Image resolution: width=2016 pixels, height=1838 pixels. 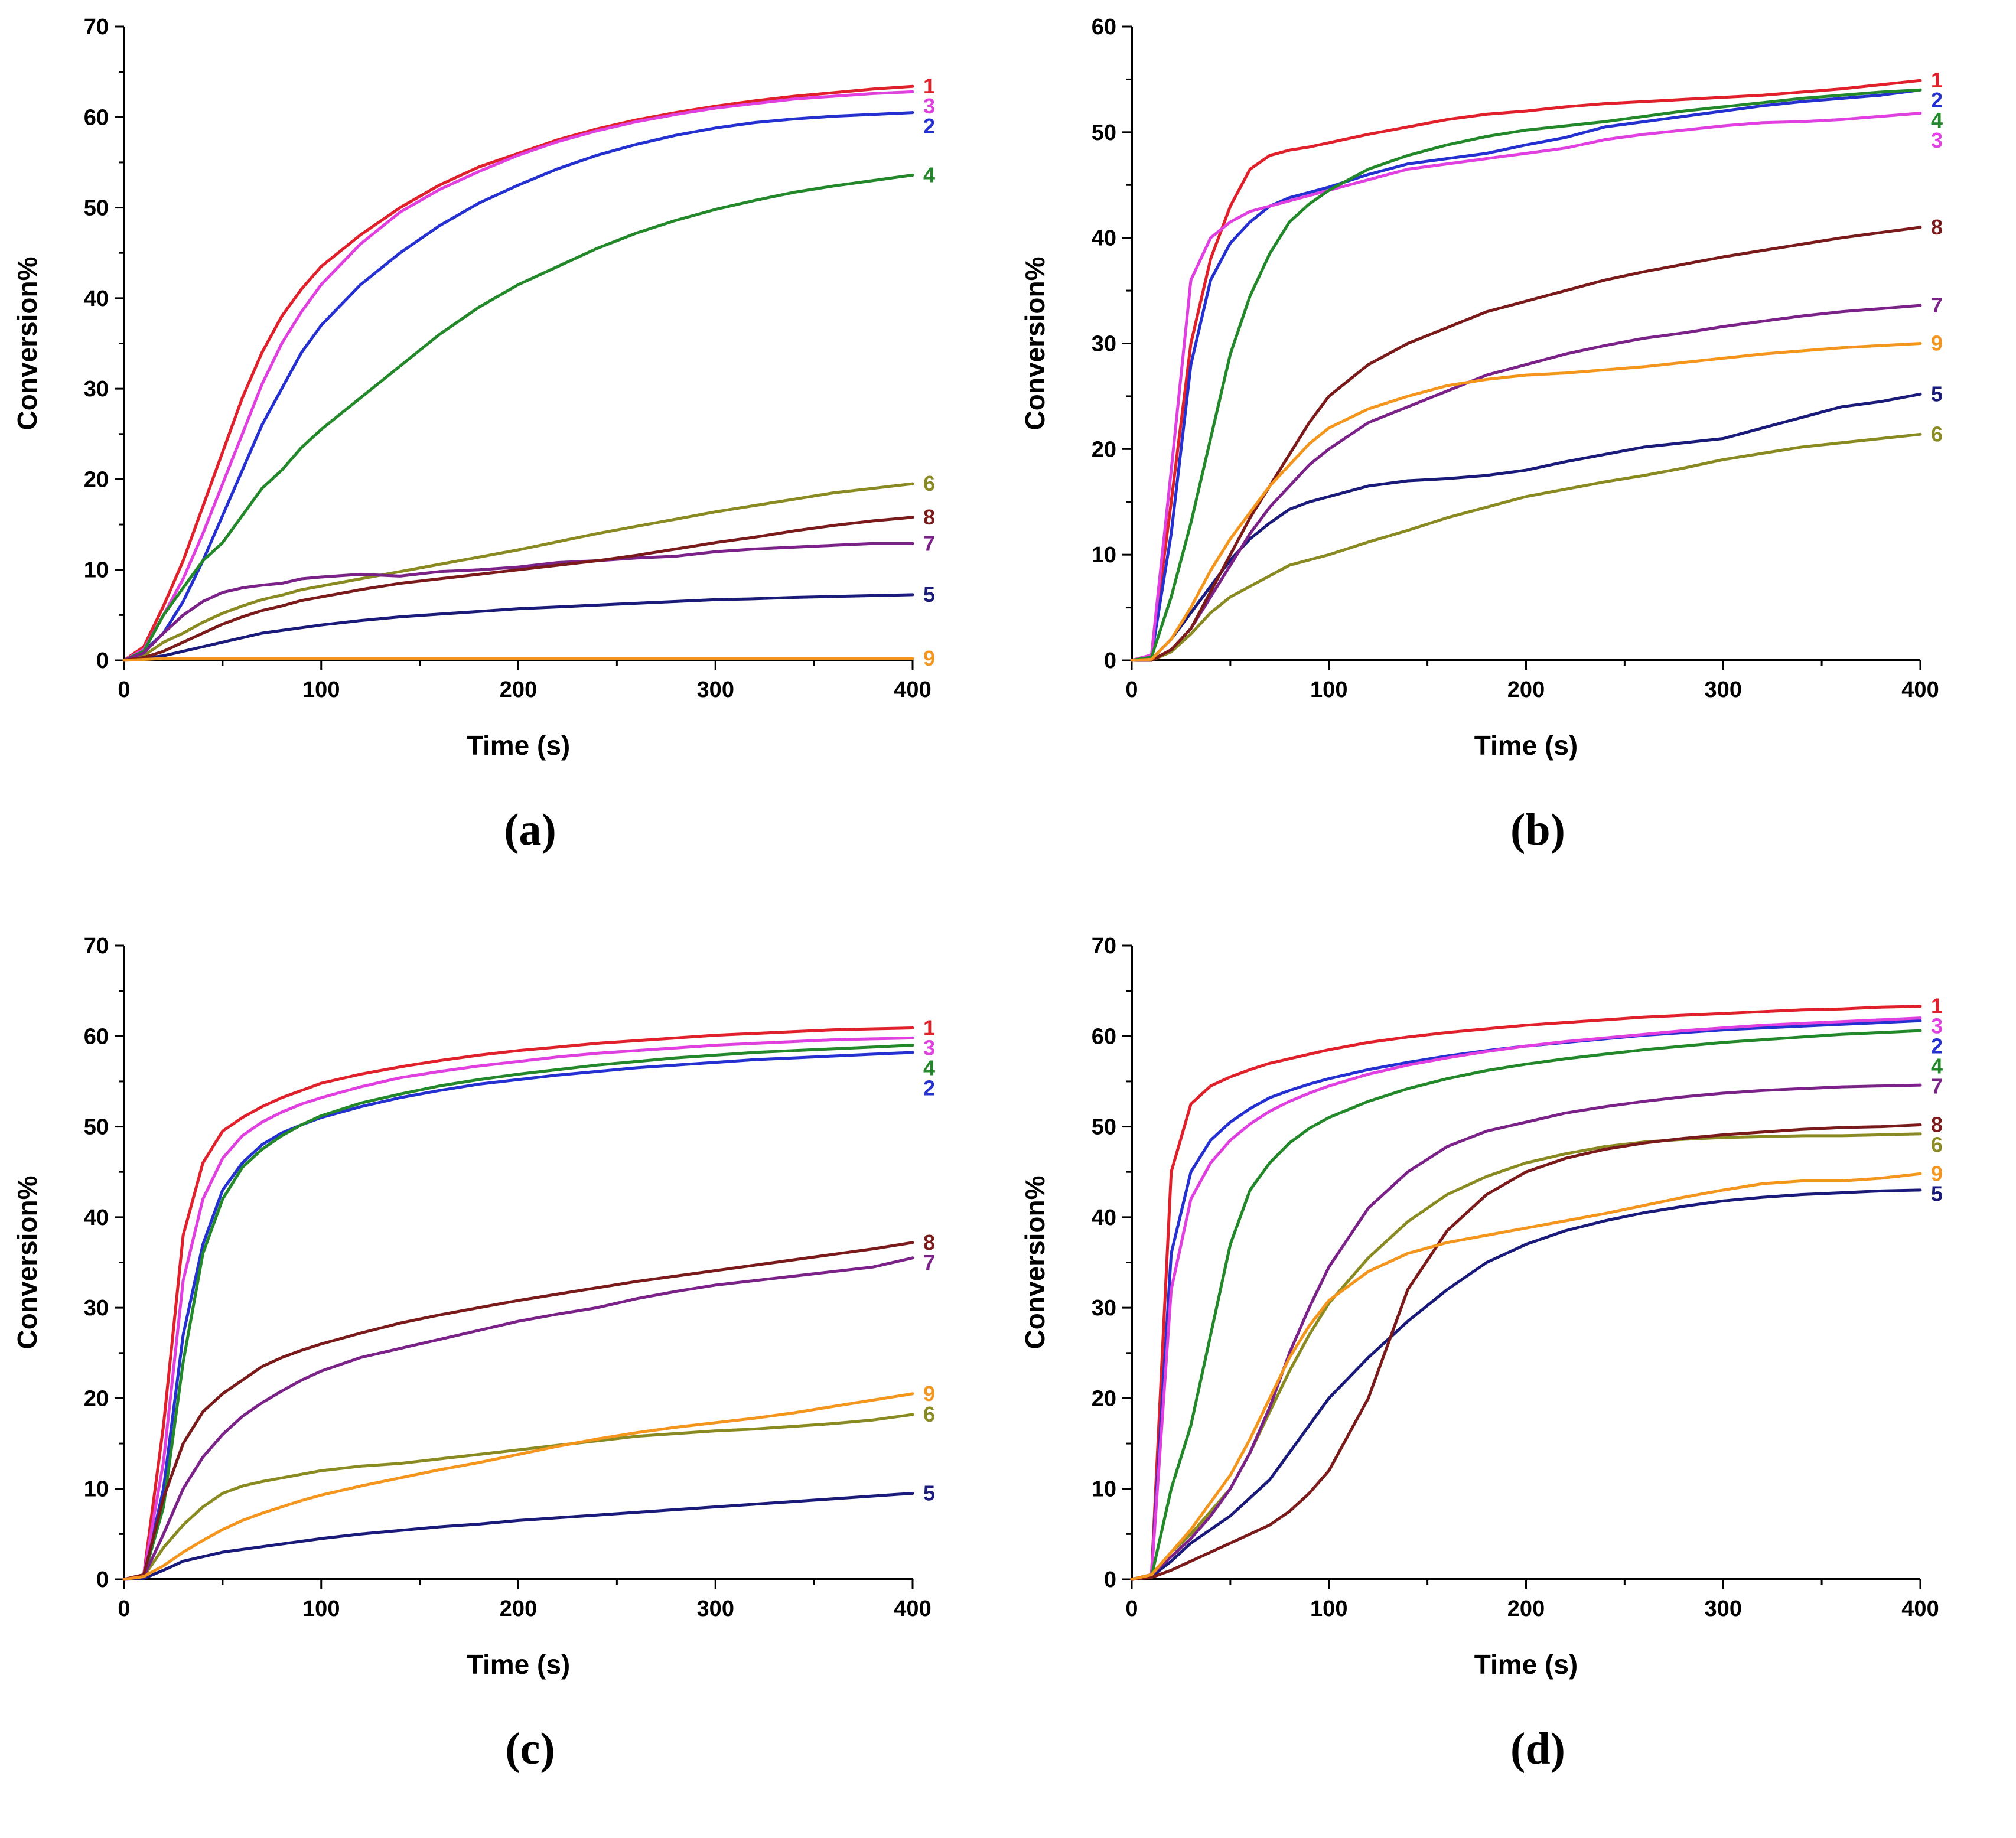 What do you see at coordinates (530, 830) in the screenshot?
I see `panel-caption: (a)` at bounding box center [530, 830].